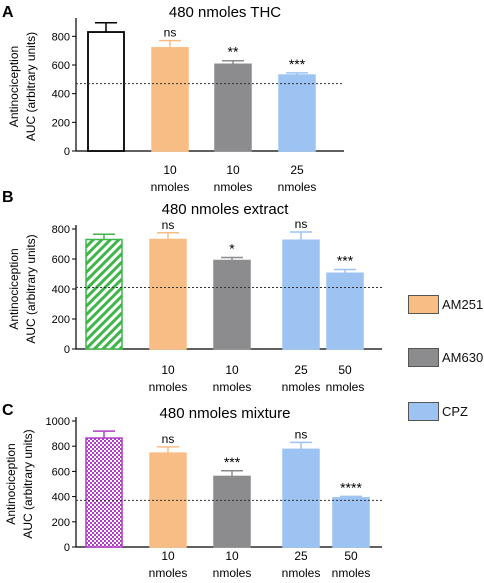  Describe the element at coordinates (226, 209) in the screenshot. I see `chart-title: 480 nmoles extract` at that location.